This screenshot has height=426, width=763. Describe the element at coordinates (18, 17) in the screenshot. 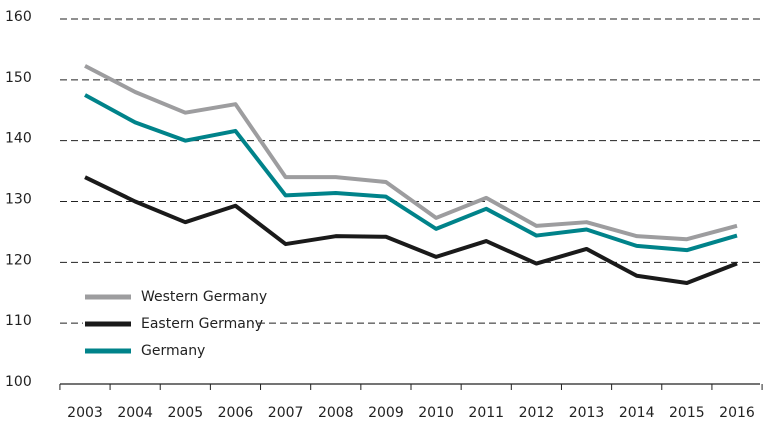

I see `y-tick-label: 160` at that location.